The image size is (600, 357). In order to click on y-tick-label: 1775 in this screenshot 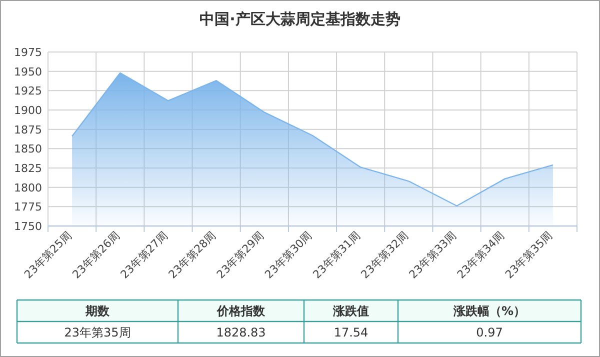, I will do `click(28, 207)`.